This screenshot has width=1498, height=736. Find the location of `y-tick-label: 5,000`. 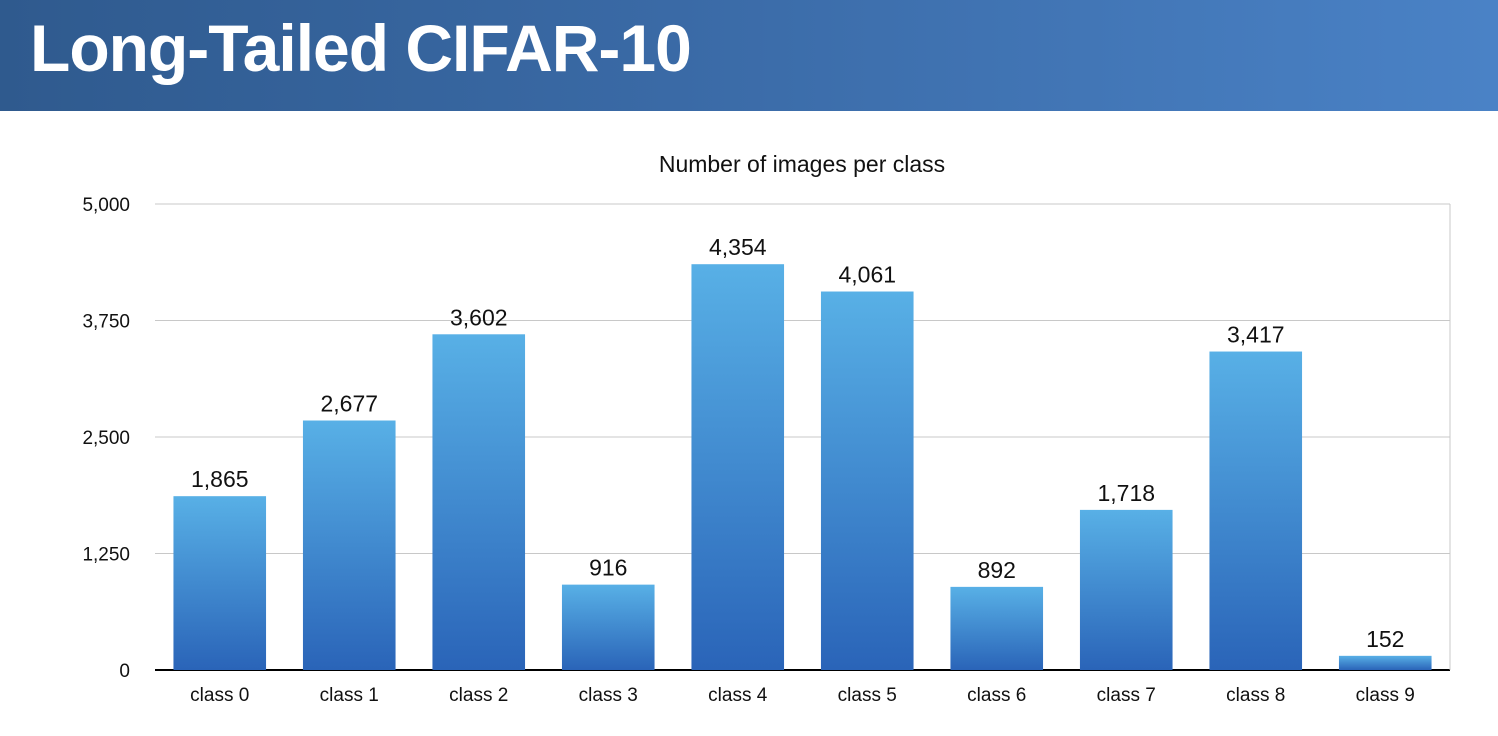

y-tick-label: 5,000 is located at coordinates (106, 205).